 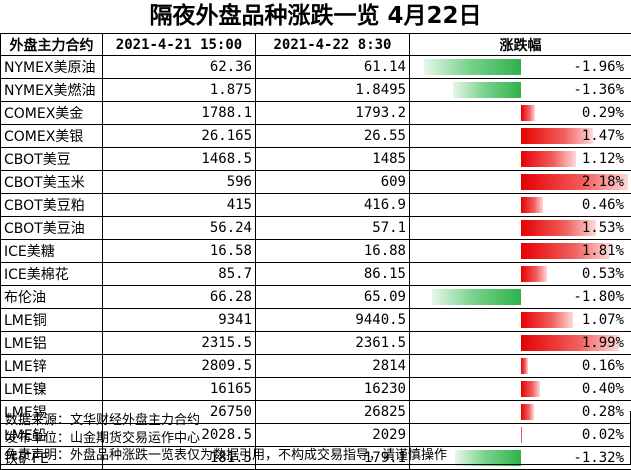 I want to click on note-source: 数据来源：文华财经外盘主力合约, so click(x=315, y=421).